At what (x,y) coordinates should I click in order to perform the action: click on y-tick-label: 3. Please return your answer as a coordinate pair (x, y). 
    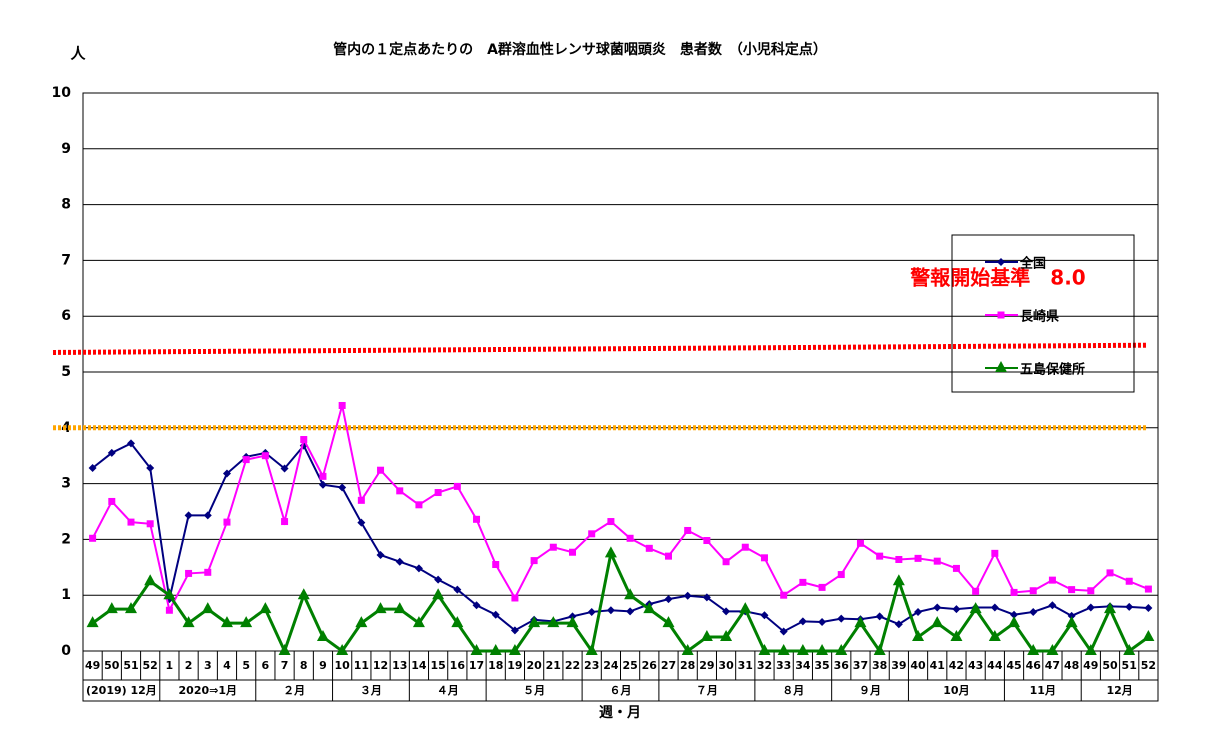
    Looking at the image, I should click on (66, 484).